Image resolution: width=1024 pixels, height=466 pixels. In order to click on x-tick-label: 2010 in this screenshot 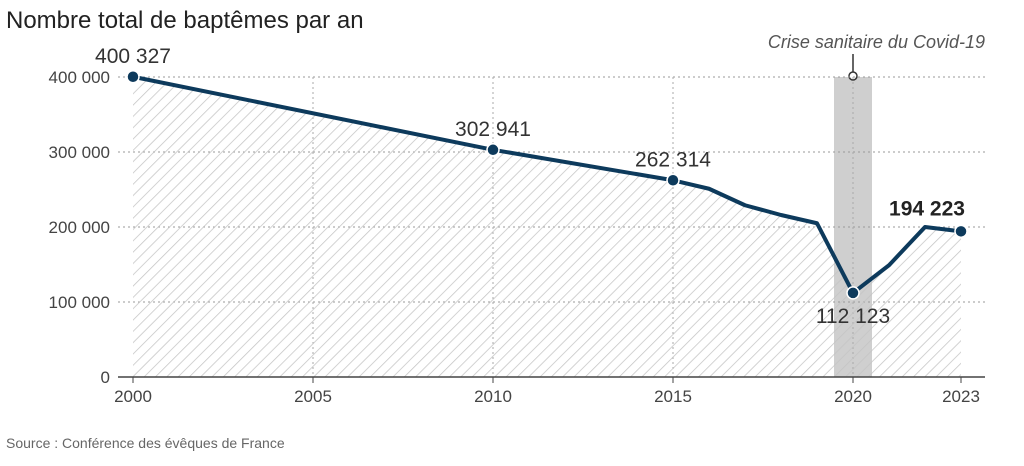, I will do `click(493, 396)`.